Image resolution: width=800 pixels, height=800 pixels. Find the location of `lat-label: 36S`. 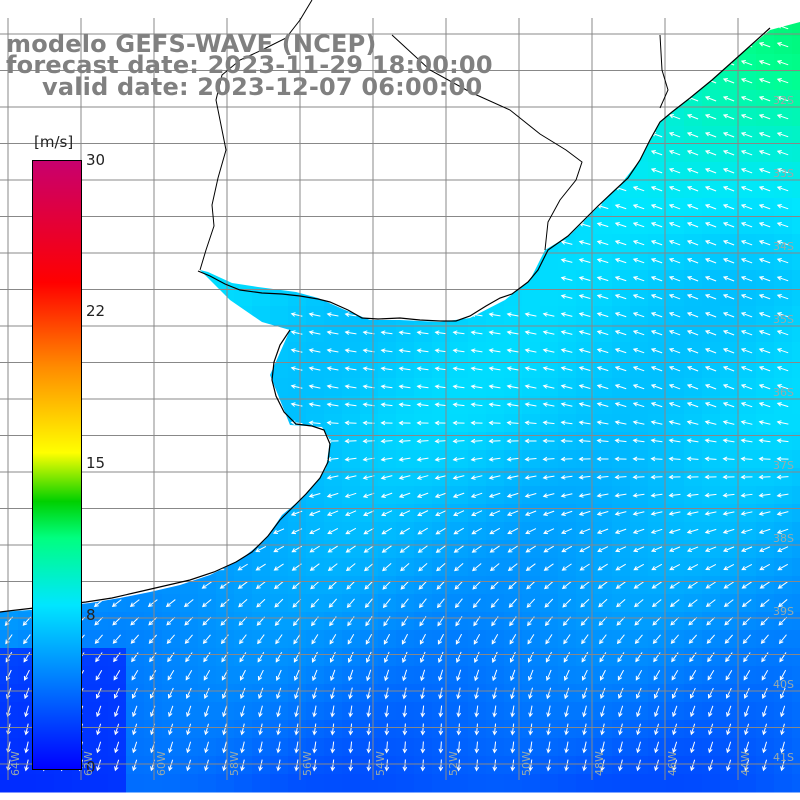

lat-label: 36S is located at coordinates (783, 392).